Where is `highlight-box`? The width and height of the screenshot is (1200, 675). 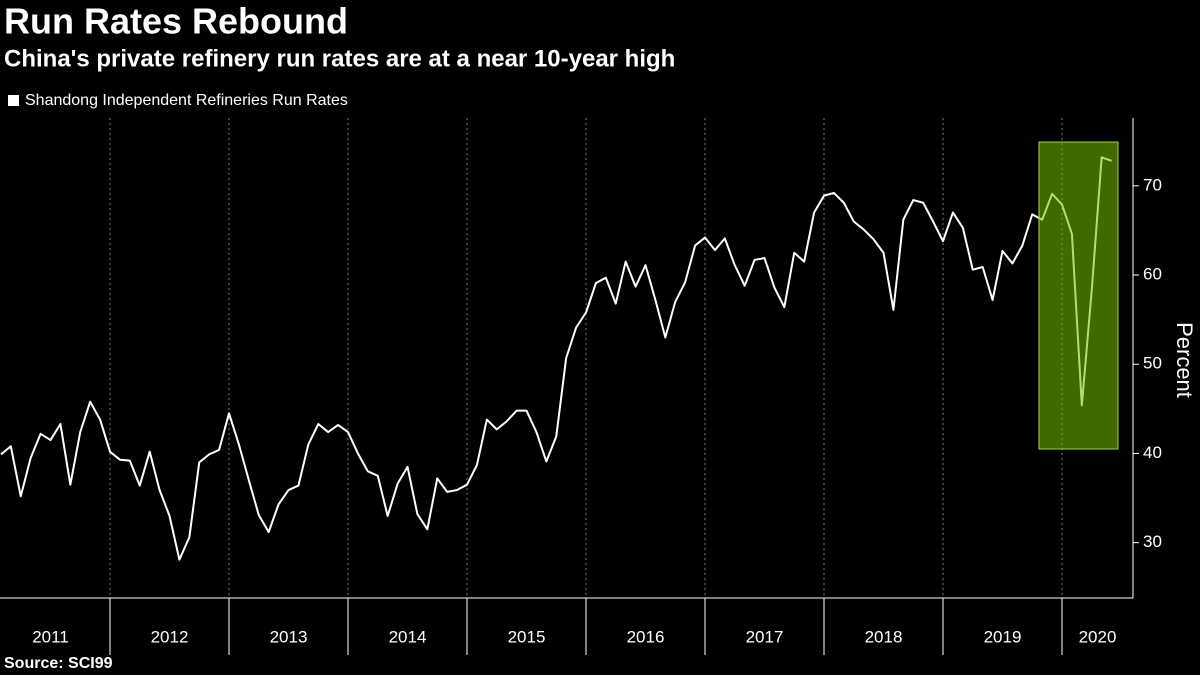 highlight-box is located at coordinates (1078, 295).